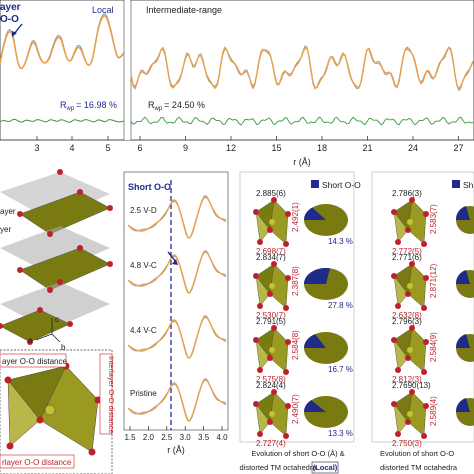  I want to click on axis-b: b, so click(63, 347).